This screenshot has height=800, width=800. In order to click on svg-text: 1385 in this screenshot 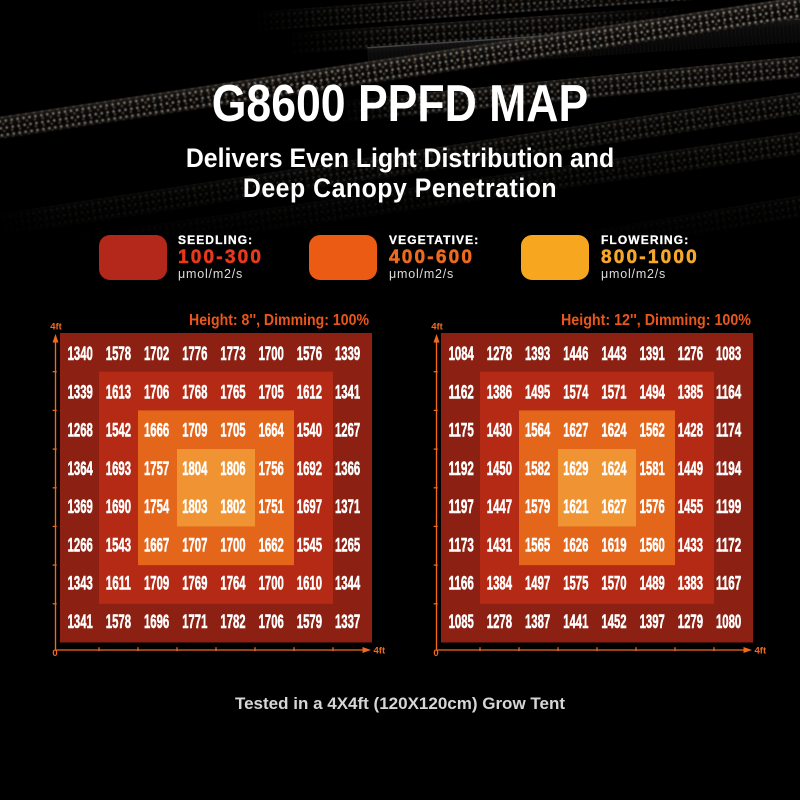, I will do `click(690, 392)`.